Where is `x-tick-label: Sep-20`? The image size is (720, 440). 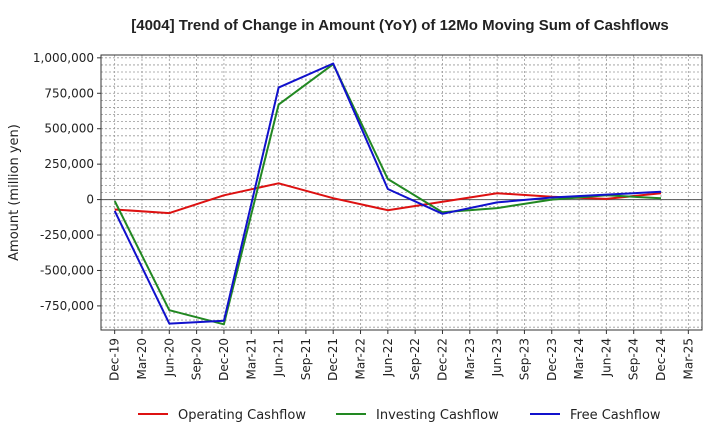
x-tick-label: Sep-20 is located at coordinates (197, 359).